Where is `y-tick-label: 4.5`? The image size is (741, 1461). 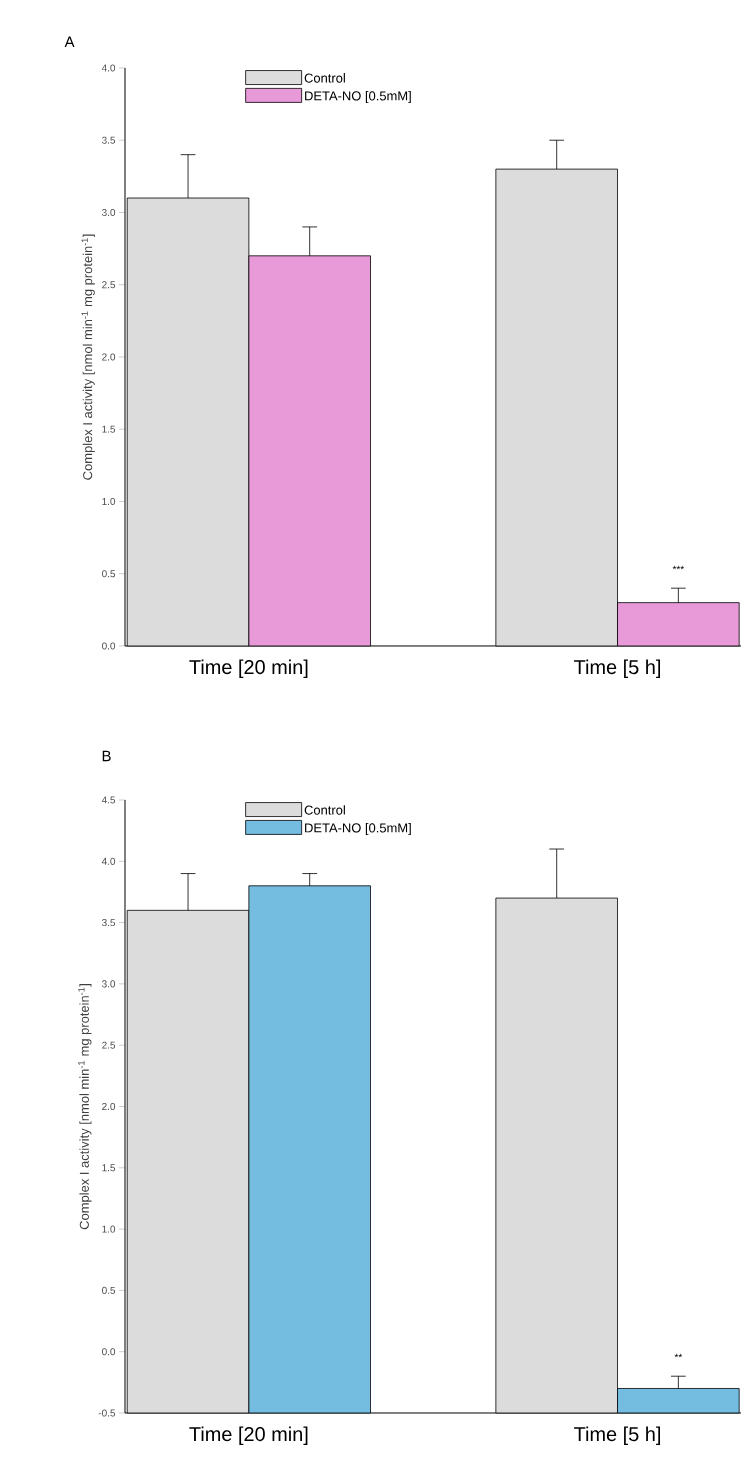 y-tick-label: 4.5 is located at coordinates (108, 800).